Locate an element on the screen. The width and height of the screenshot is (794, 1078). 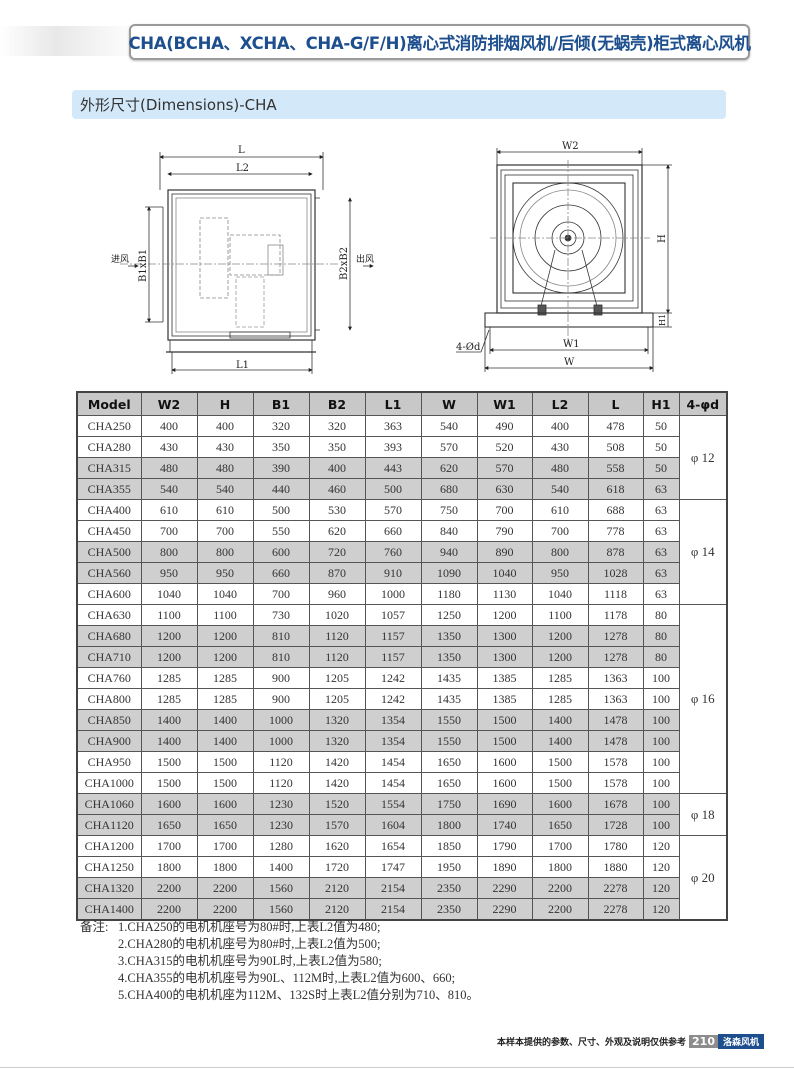
value-cell: 1028 is located at coordinates (615, 573).